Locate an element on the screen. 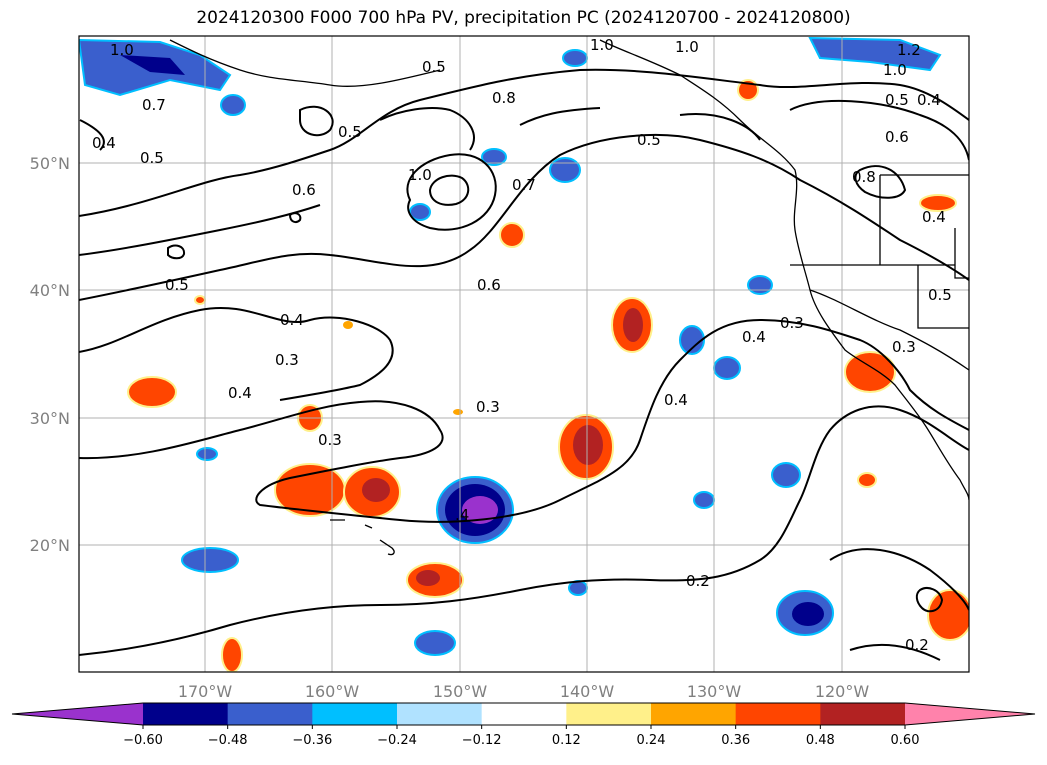 This screenshot has height=765, width=1047. colorbar-tick-label: 0.60 is located at coordinates (905, 740).